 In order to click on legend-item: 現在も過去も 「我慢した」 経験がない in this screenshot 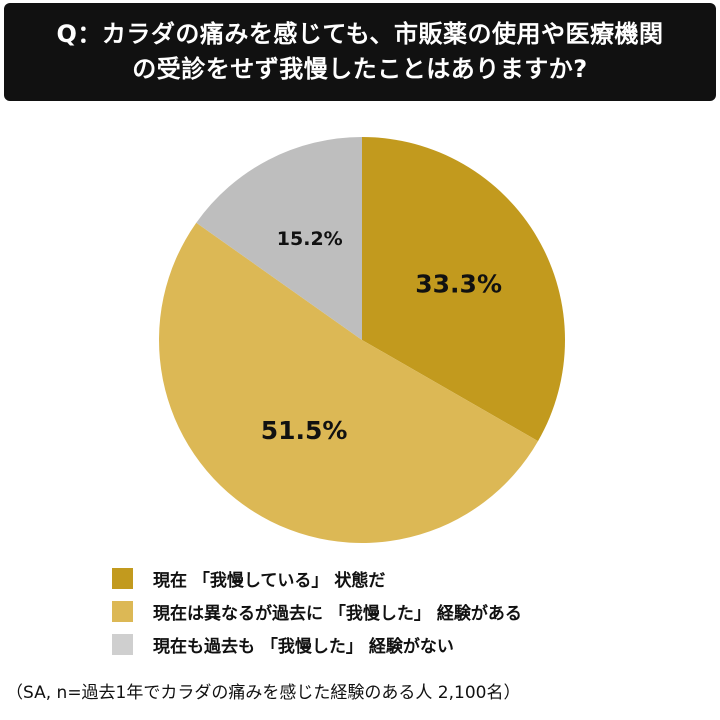, I will do `click(317, 644)`.